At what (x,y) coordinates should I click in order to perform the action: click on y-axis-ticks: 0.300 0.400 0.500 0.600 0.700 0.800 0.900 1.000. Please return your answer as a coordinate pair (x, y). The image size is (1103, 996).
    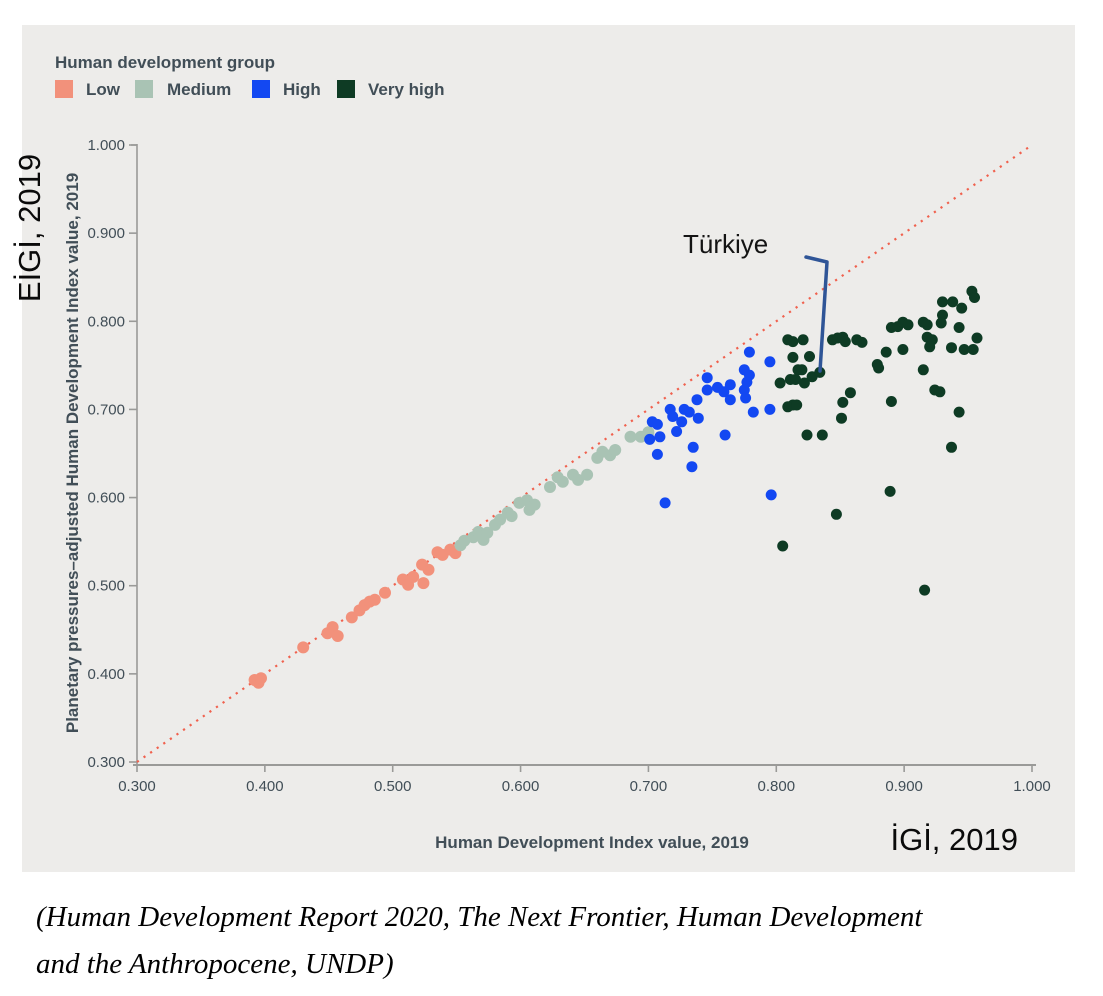
    Looking at the image, I should click on (112, 454).